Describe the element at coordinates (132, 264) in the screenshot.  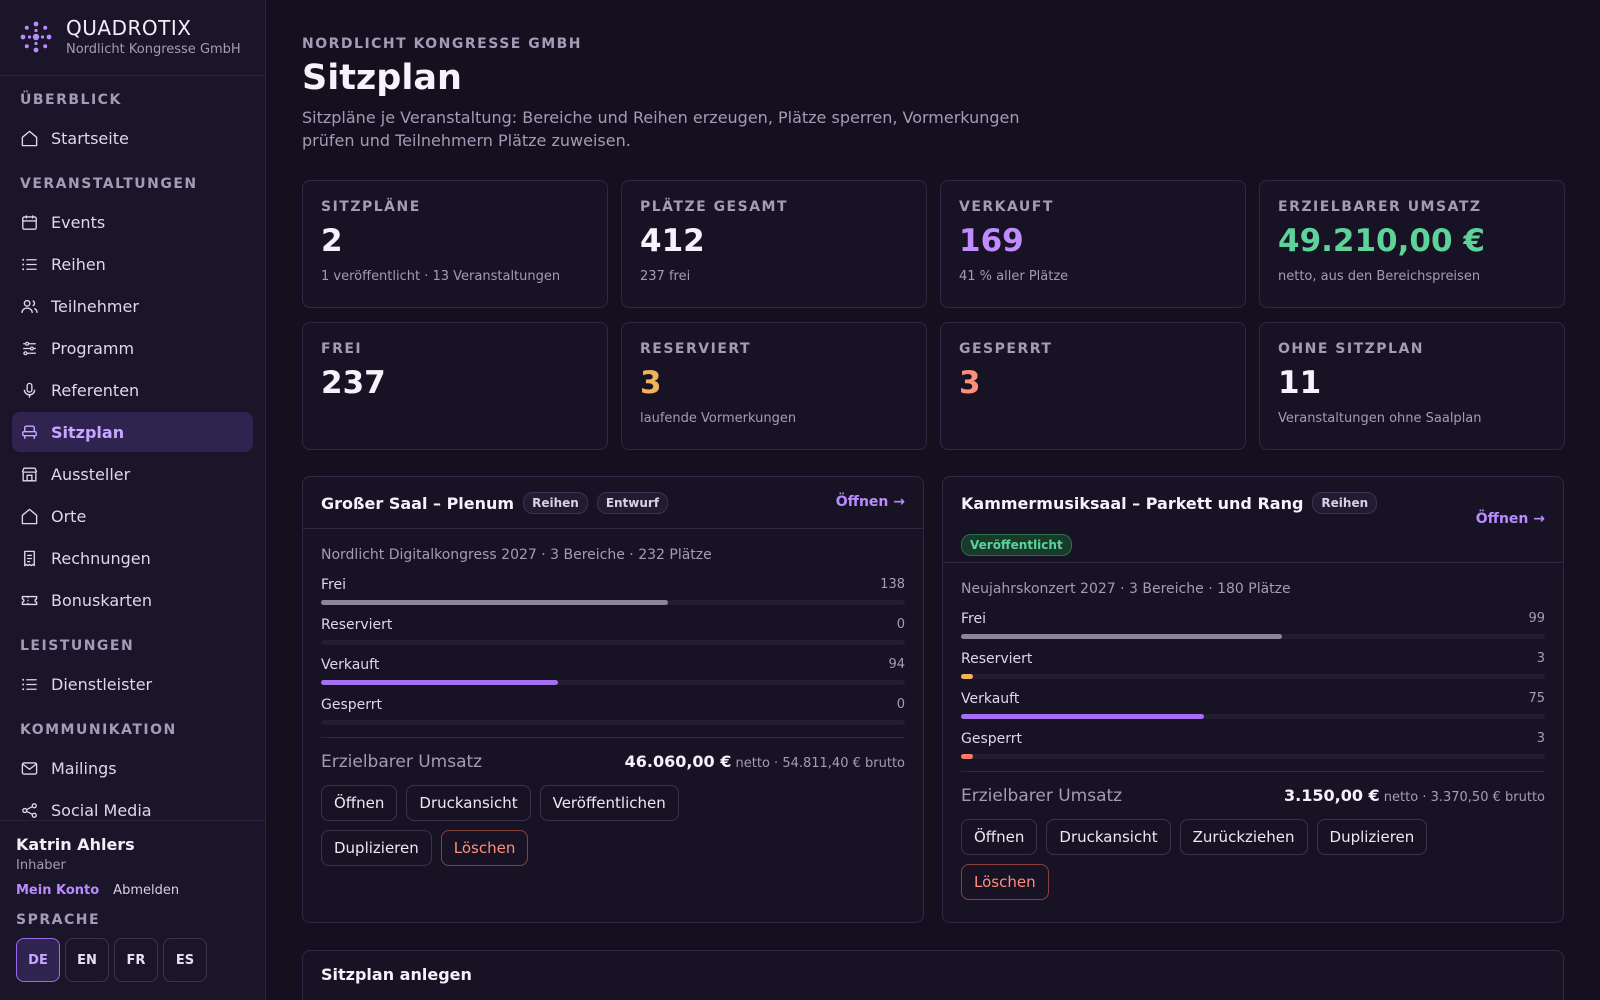
I see `sidebar-item-reihen: Reihen` at that location.